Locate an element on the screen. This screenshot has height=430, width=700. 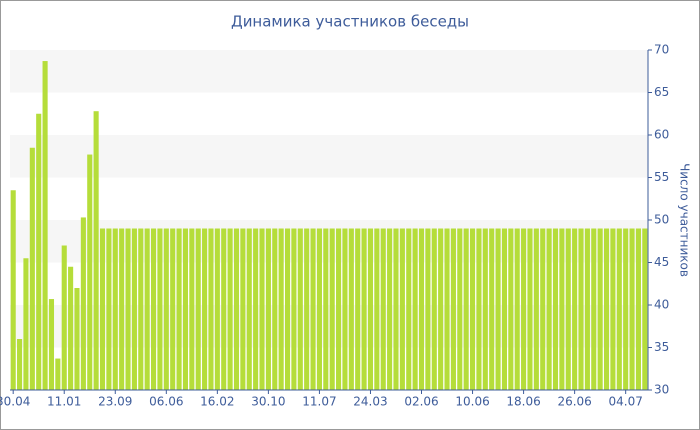
y-tick-label: 55 is located at coordinates (661, 177).